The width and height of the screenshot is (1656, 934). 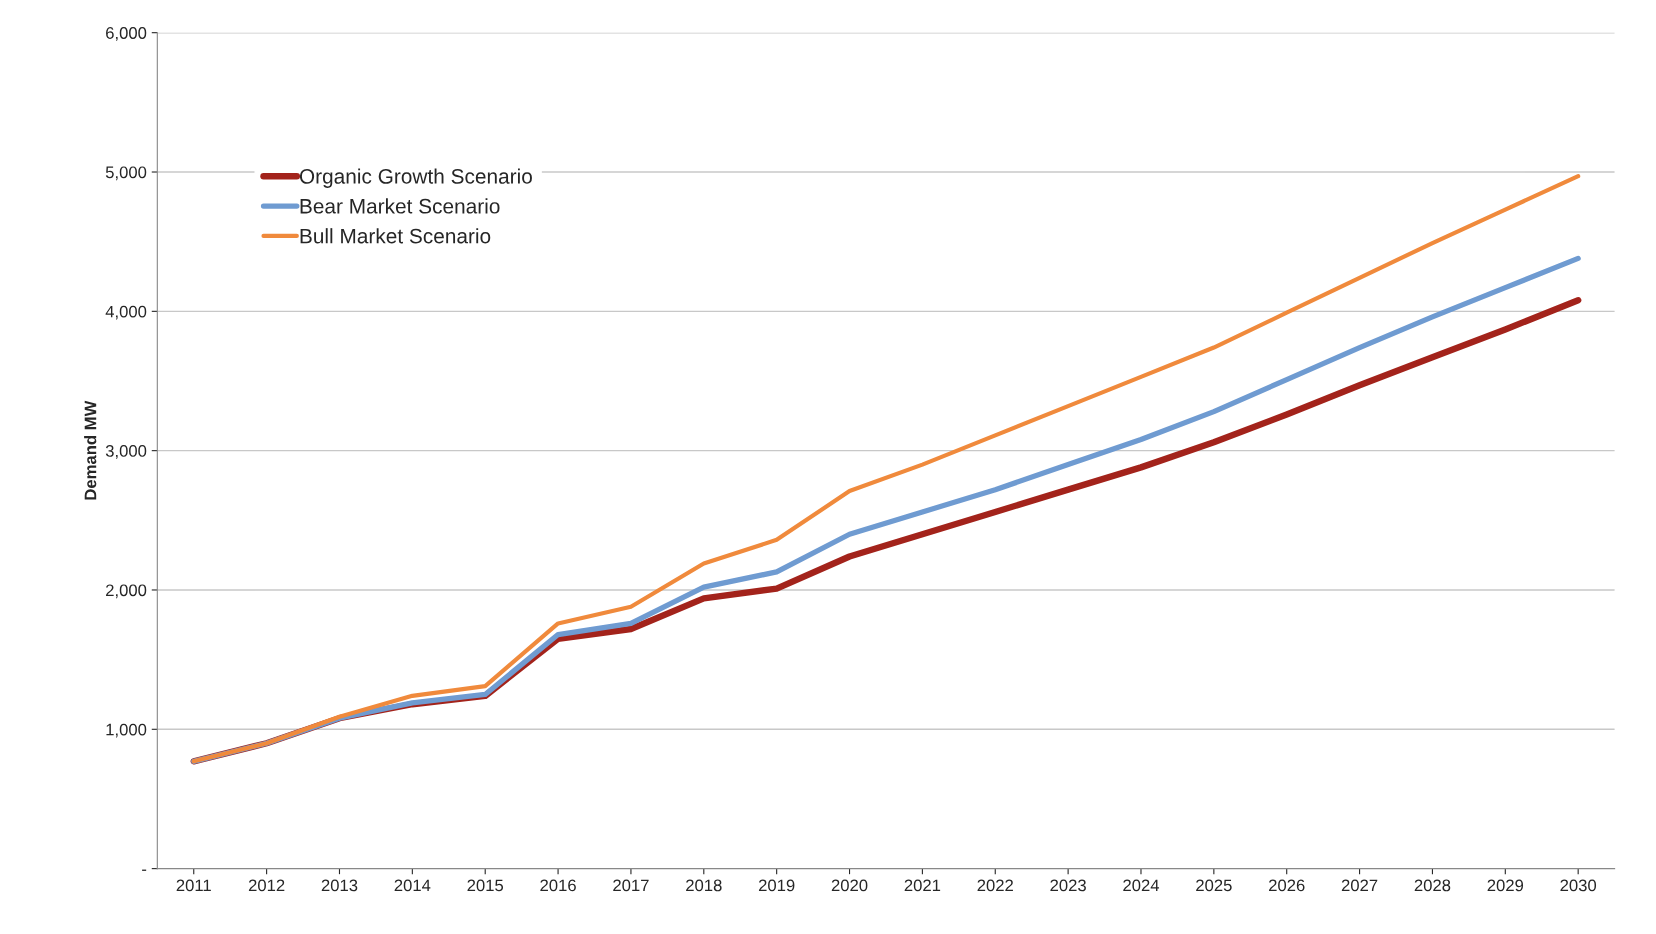 What do you see at coordinates (266, 885) in the screenshot?
I see `x-tick-label: 2012` at bounding box center [266, 885].